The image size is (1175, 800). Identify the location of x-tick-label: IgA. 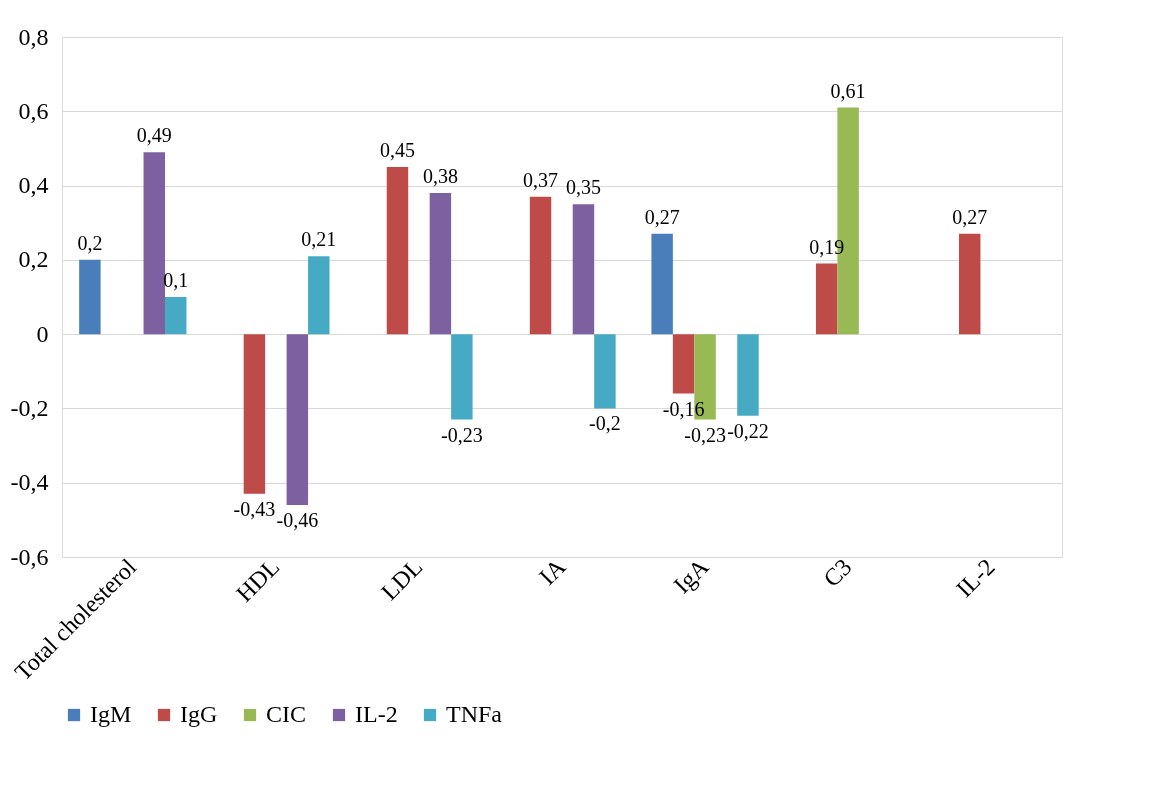
(691, 576).